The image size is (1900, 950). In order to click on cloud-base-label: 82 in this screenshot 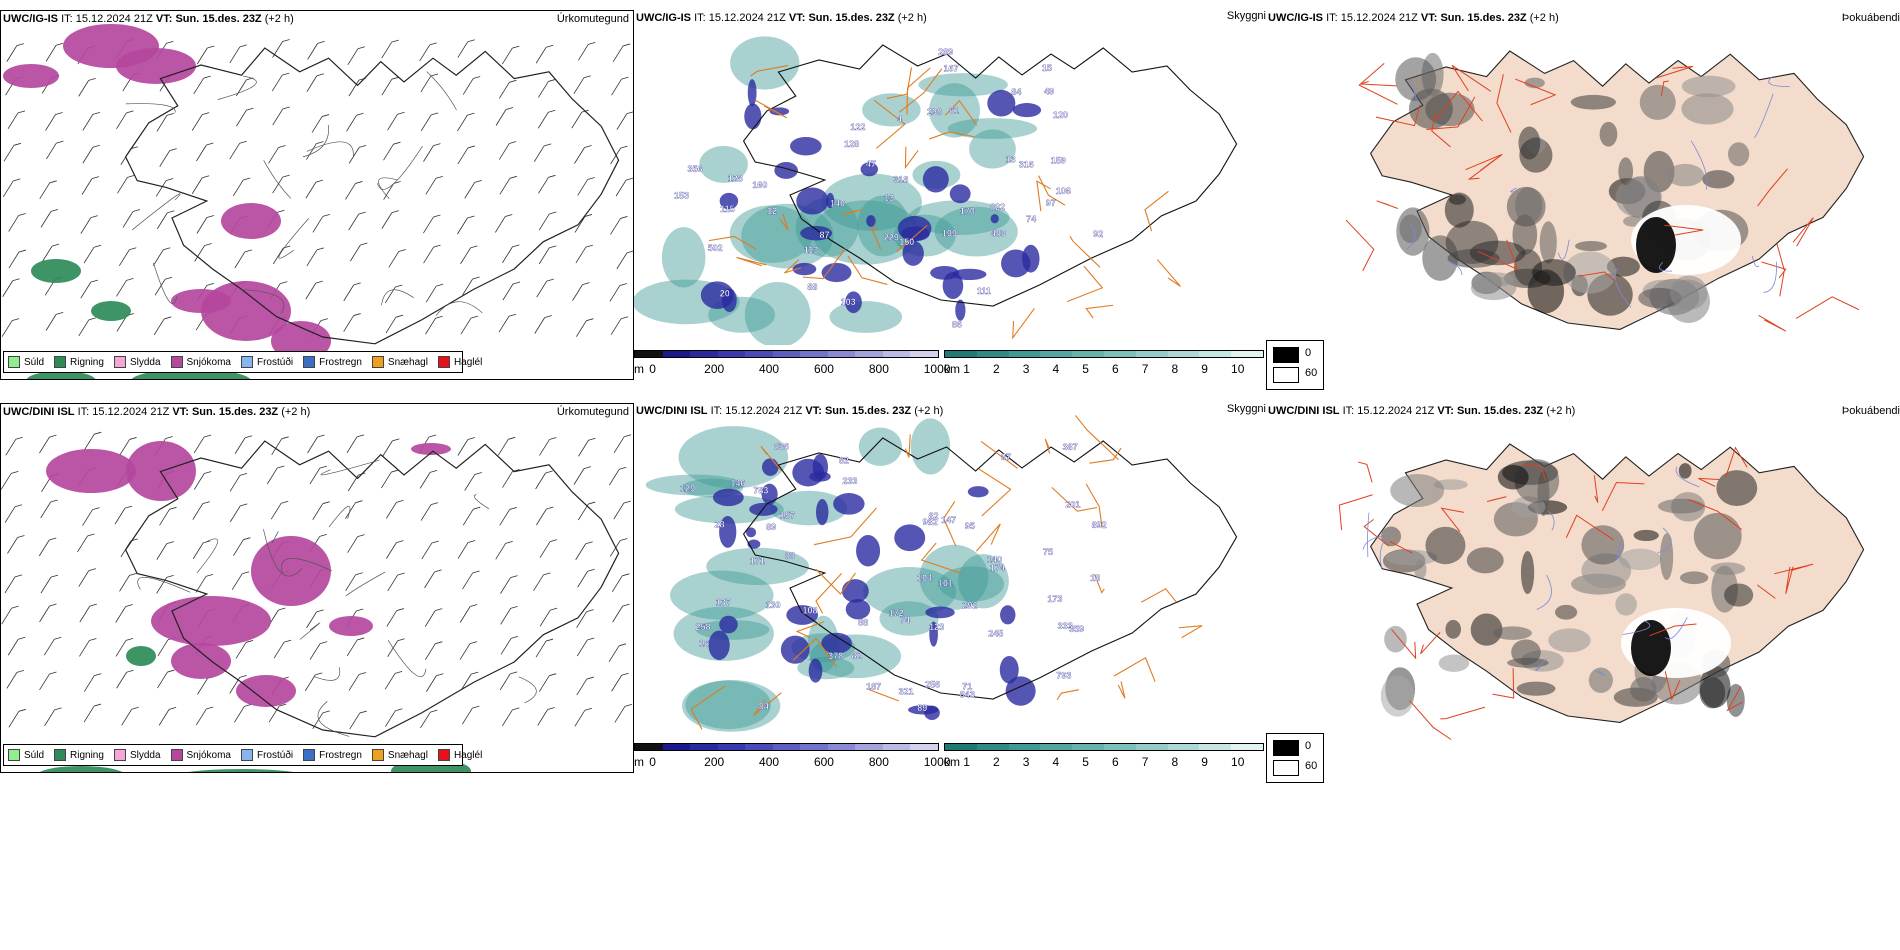, I will do `click(934, 516)`.